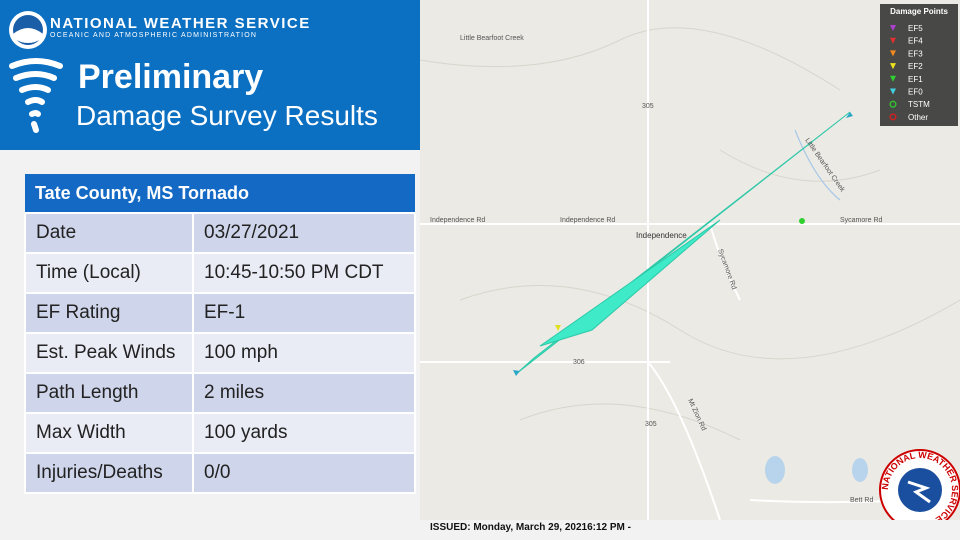  What do you see at coordinates (530, 527) in the screenshot?
I see `issued-text: ISSUED: Monday, March 29, 20216:12 PM -` at bounding box center [530, 527].